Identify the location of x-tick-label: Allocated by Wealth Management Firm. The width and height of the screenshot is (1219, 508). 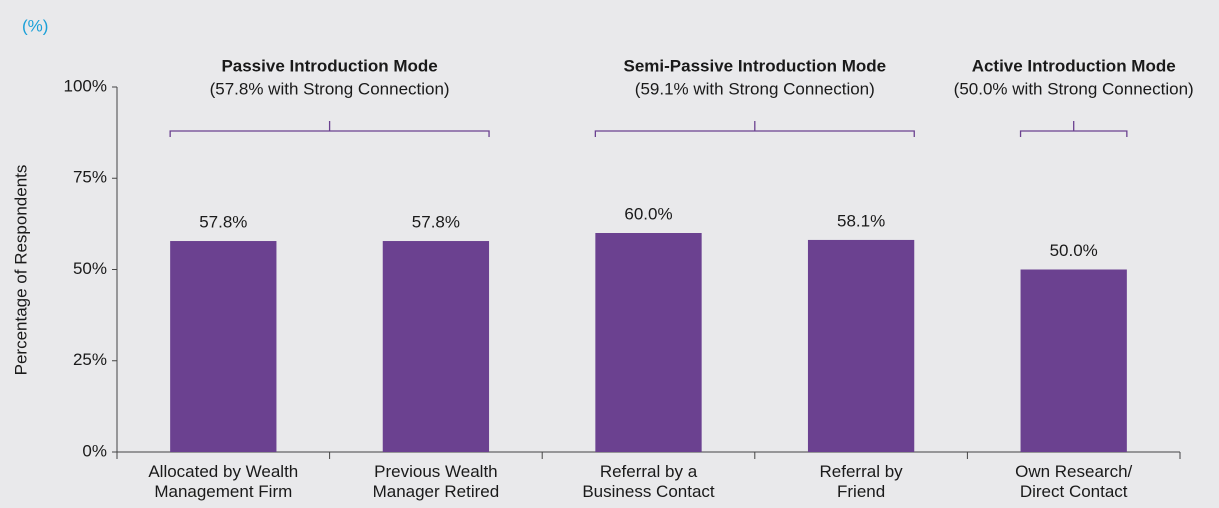
(223, 481).